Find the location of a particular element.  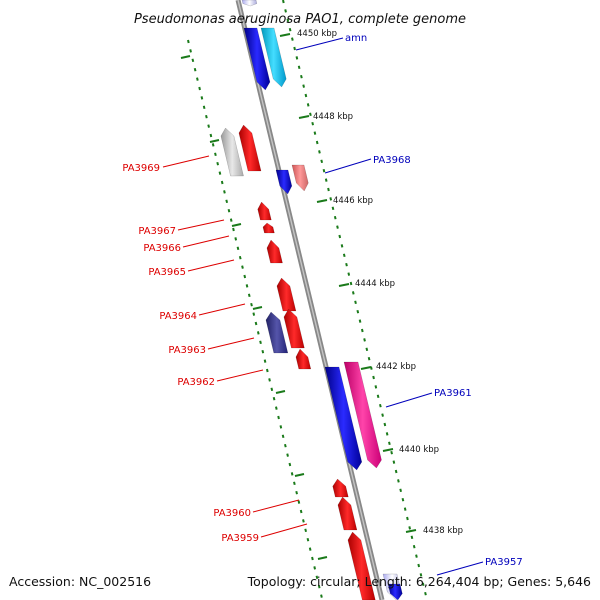

gene-arrow-pa3968-blue is located at coordinates (284, 182).